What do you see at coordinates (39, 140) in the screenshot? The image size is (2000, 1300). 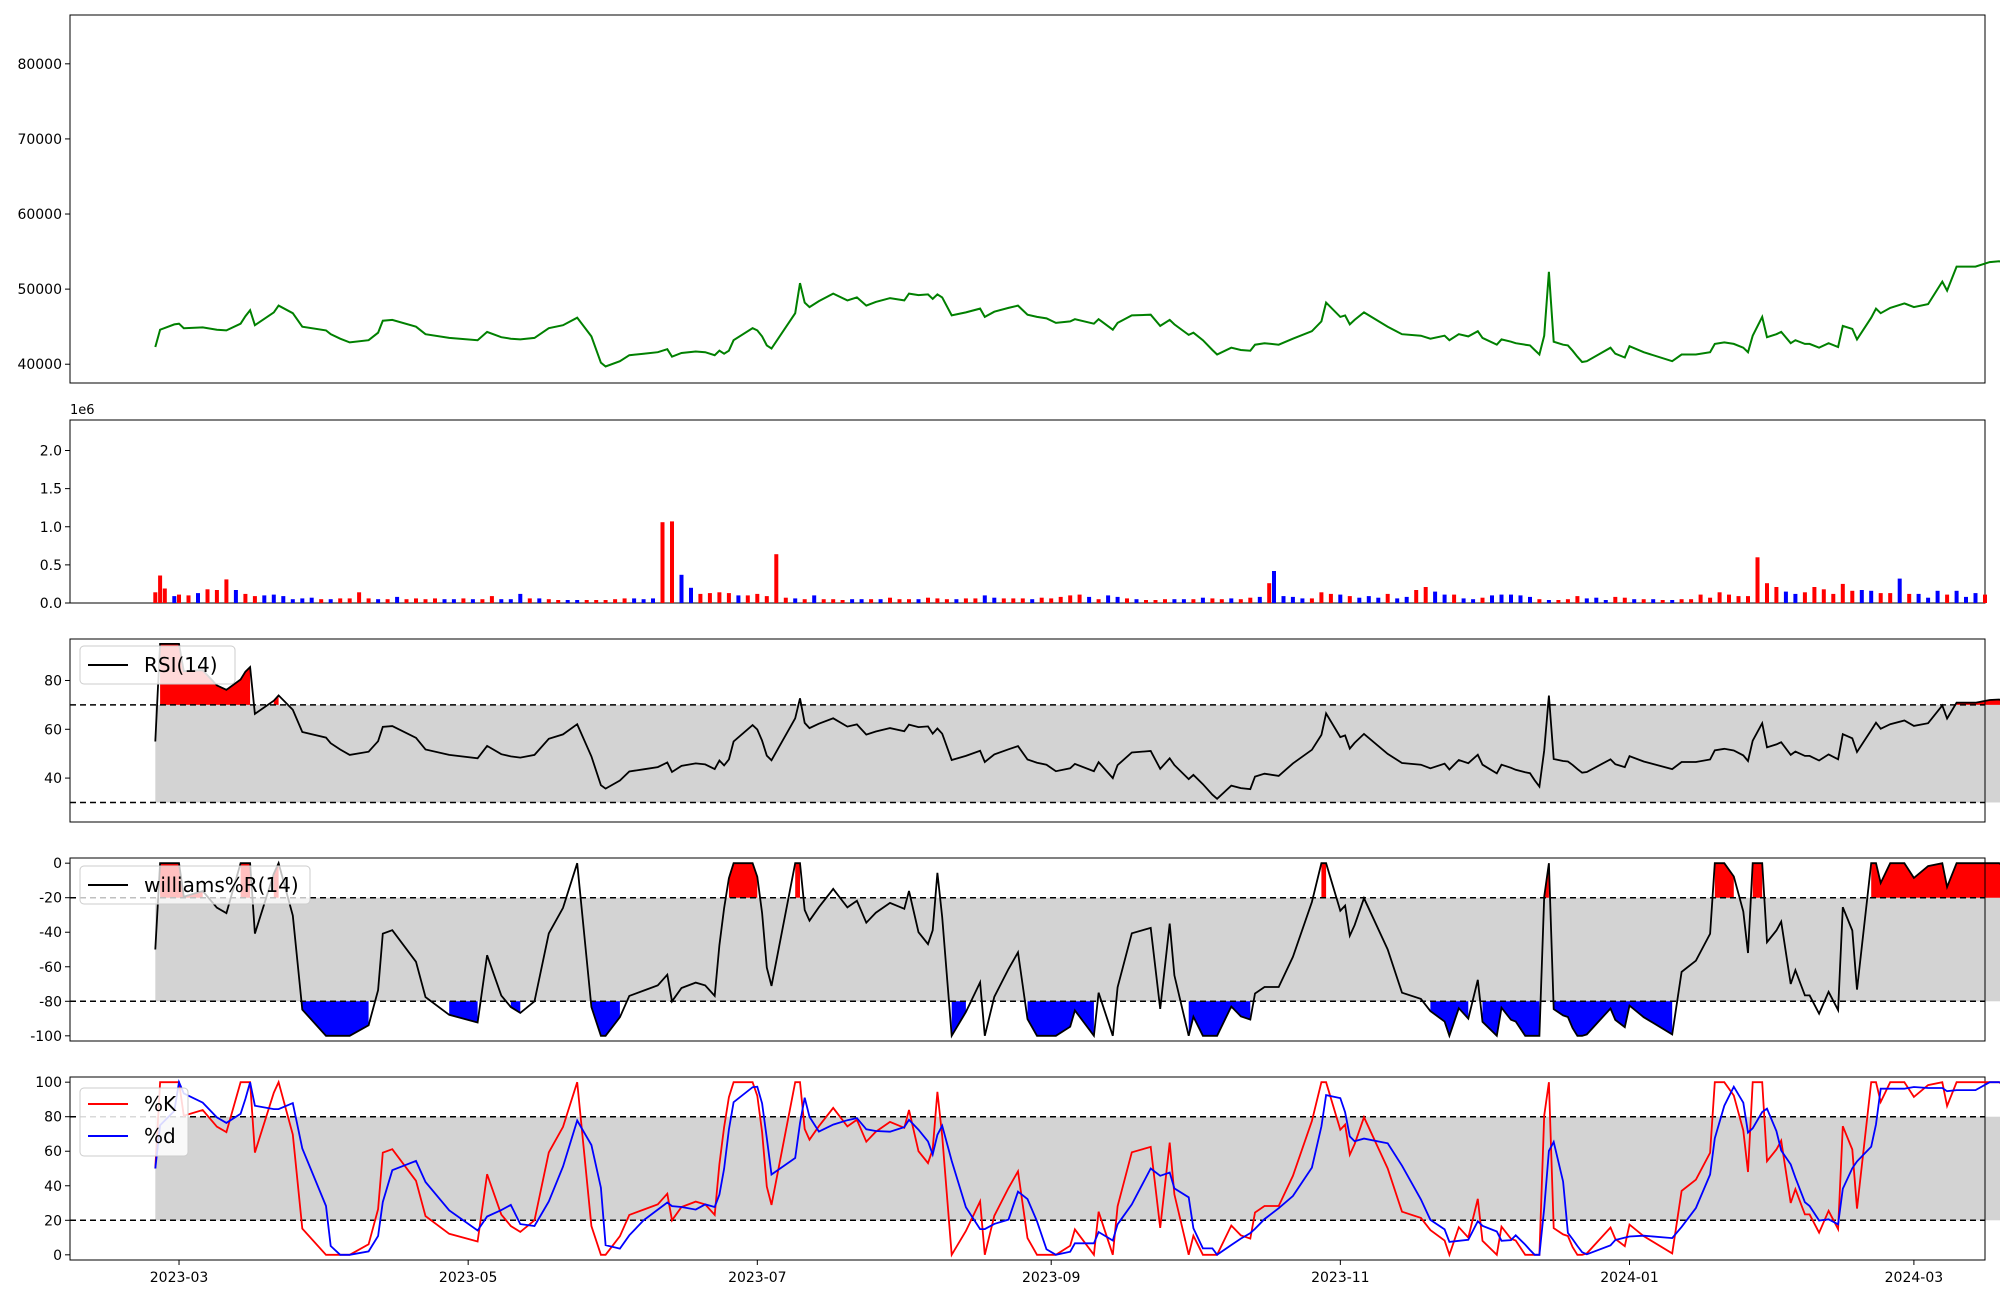 I see `price-ytick-label: 70000` at bounding box center [39, 140].